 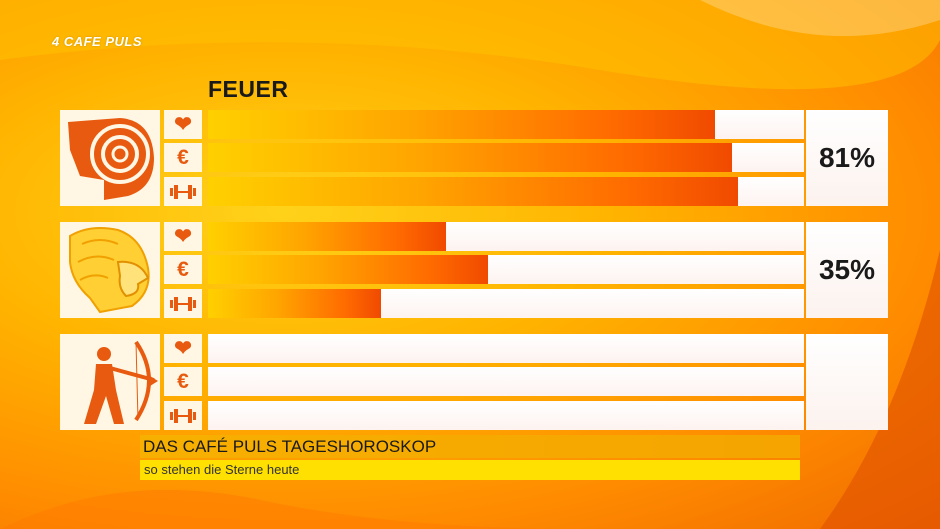 I want to click on archer-icon, so click(x=110, y=382).